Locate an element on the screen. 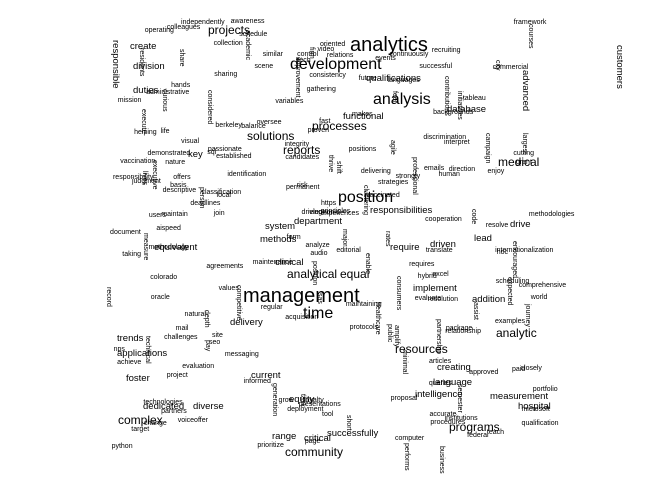 The height and width of the screenshot is (480, 672). word-cloud-word: technical is located at coordinates (147, 350).